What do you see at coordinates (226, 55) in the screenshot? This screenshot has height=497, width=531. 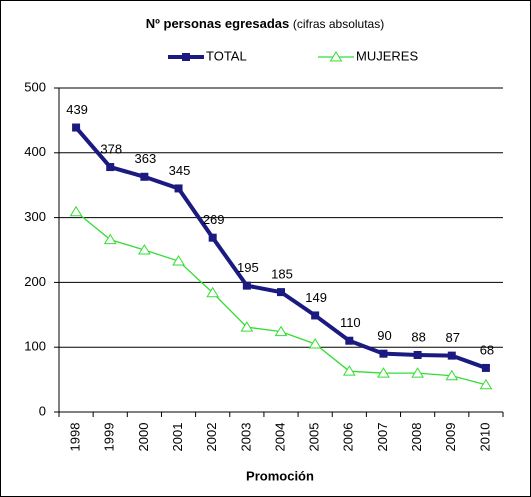 I see `legend-label: TOTAL` at bounding box center [226, 55].